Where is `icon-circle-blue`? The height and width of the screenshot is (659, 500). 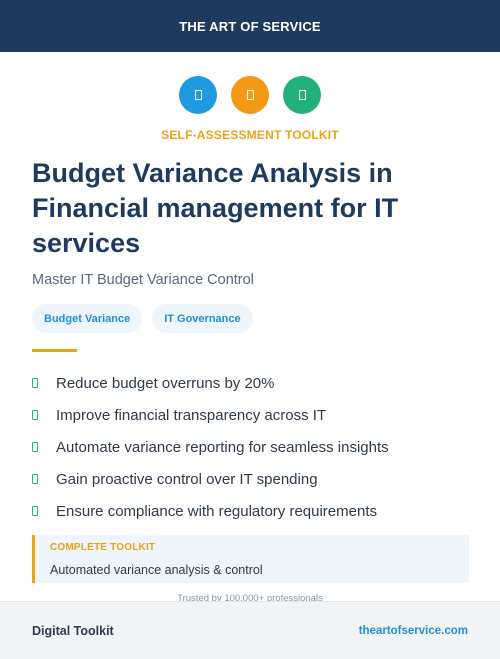 icon-circle-blue is located at coordinates (198, 95).